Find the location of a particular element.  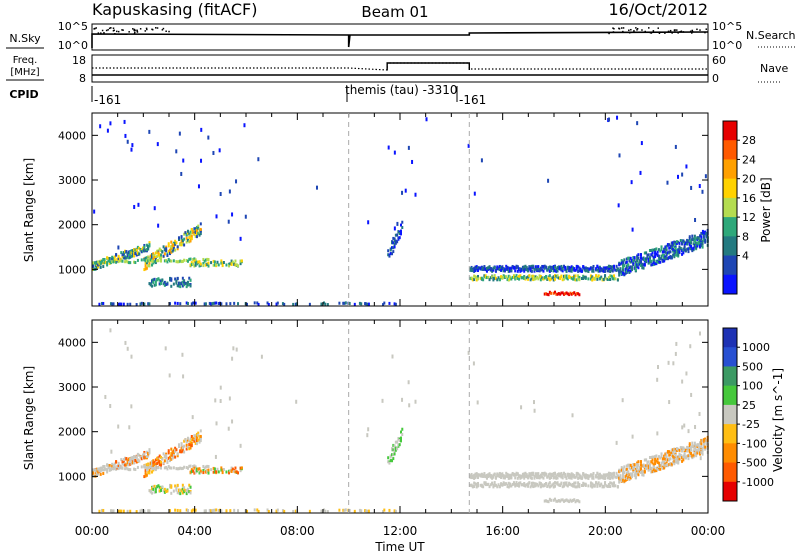

colorbar-tick-label: -25 is located at coordinates (751, 424).